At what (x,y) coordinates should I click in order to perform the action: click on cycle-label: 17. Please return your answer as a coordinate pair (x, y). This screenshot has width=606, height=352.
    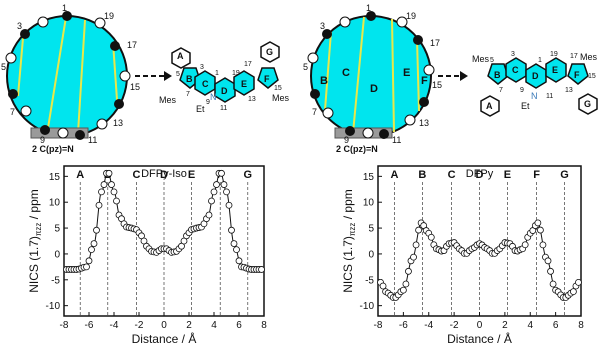
    Looking at the image, I should click on (435, 43).